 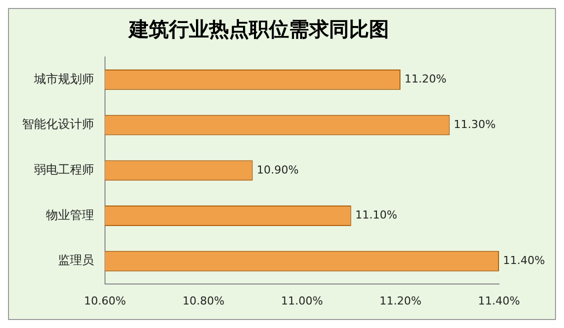 I want to click on chart-title: 建筑行业热点职位需求同比图, so click(x=258, y=29).